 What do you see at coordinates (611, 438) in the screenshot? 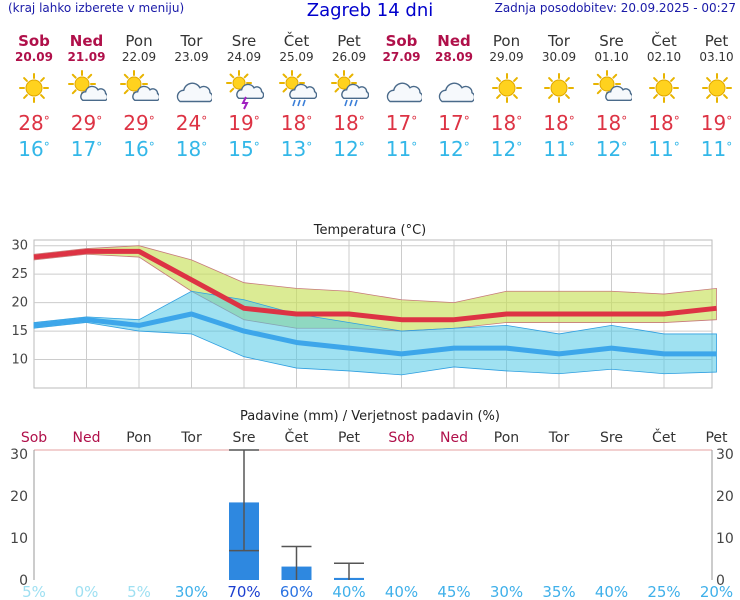
I see `day-label: Sre` at bounding box center [611, 438].